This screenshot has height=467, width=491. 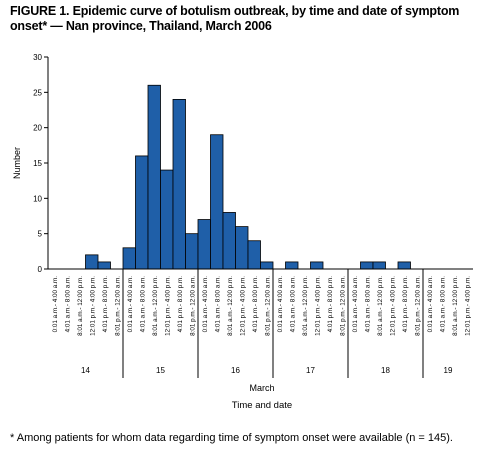 I want to click on y-tick-label: 25, so click(x=37, y=92).